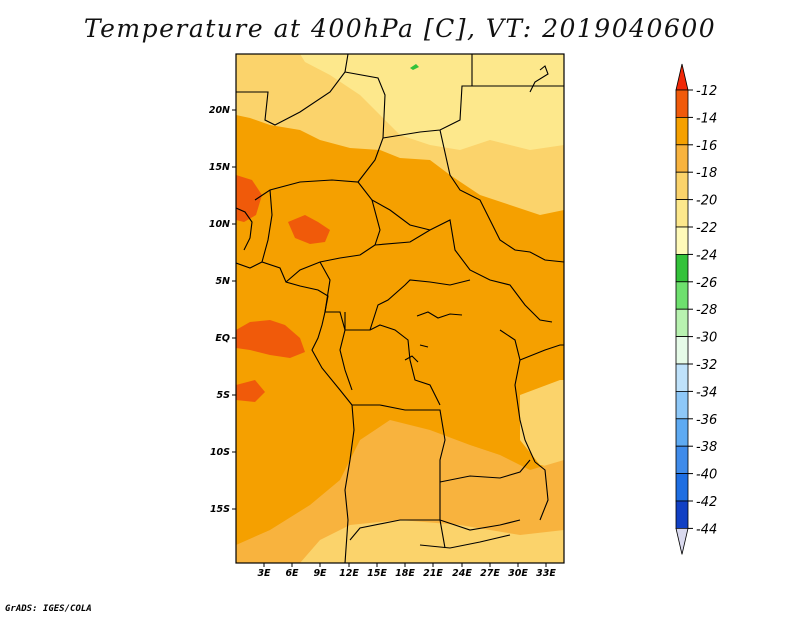 This screenshot has height=618, width=800. I want to click on colorbar-label: -14, so click(706, 118).